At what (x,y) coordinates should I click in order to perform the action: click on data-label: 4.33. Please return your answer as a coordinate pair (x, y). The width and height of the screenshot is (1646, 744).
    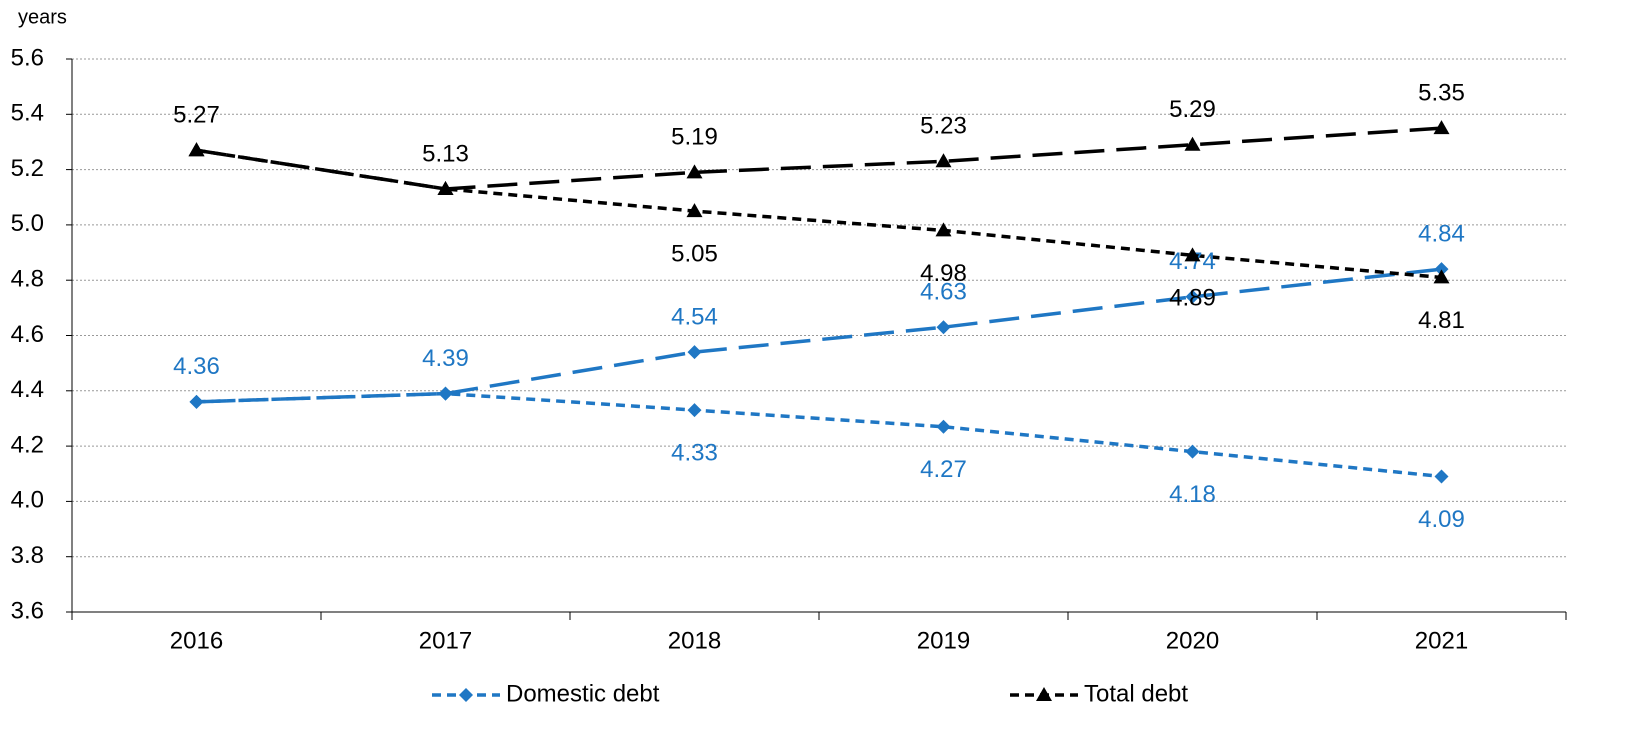
    Looking at the image, I should click on (694, 452).